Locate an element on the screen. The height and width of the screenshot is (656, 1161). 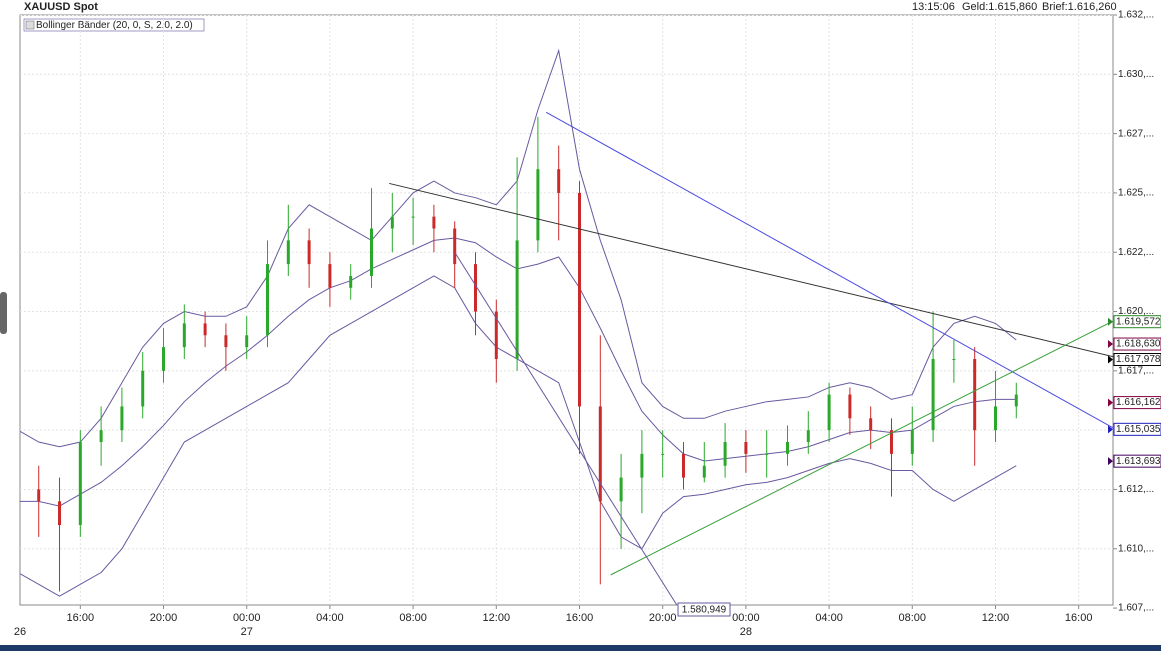
ask-price: Brief:1.616,260 is located at coordinates (1079, 7).